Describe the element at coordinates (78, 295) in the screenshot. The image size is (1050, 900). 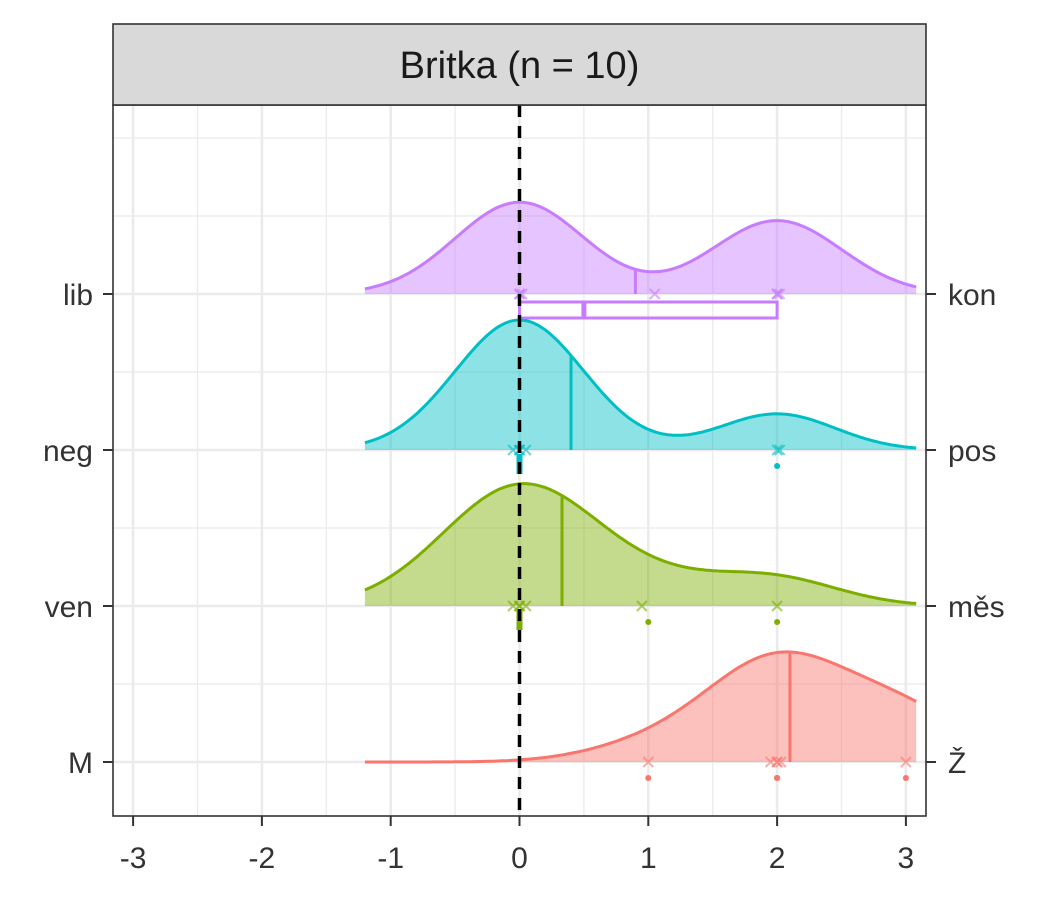
I see `y-label-left: lib` at that location.